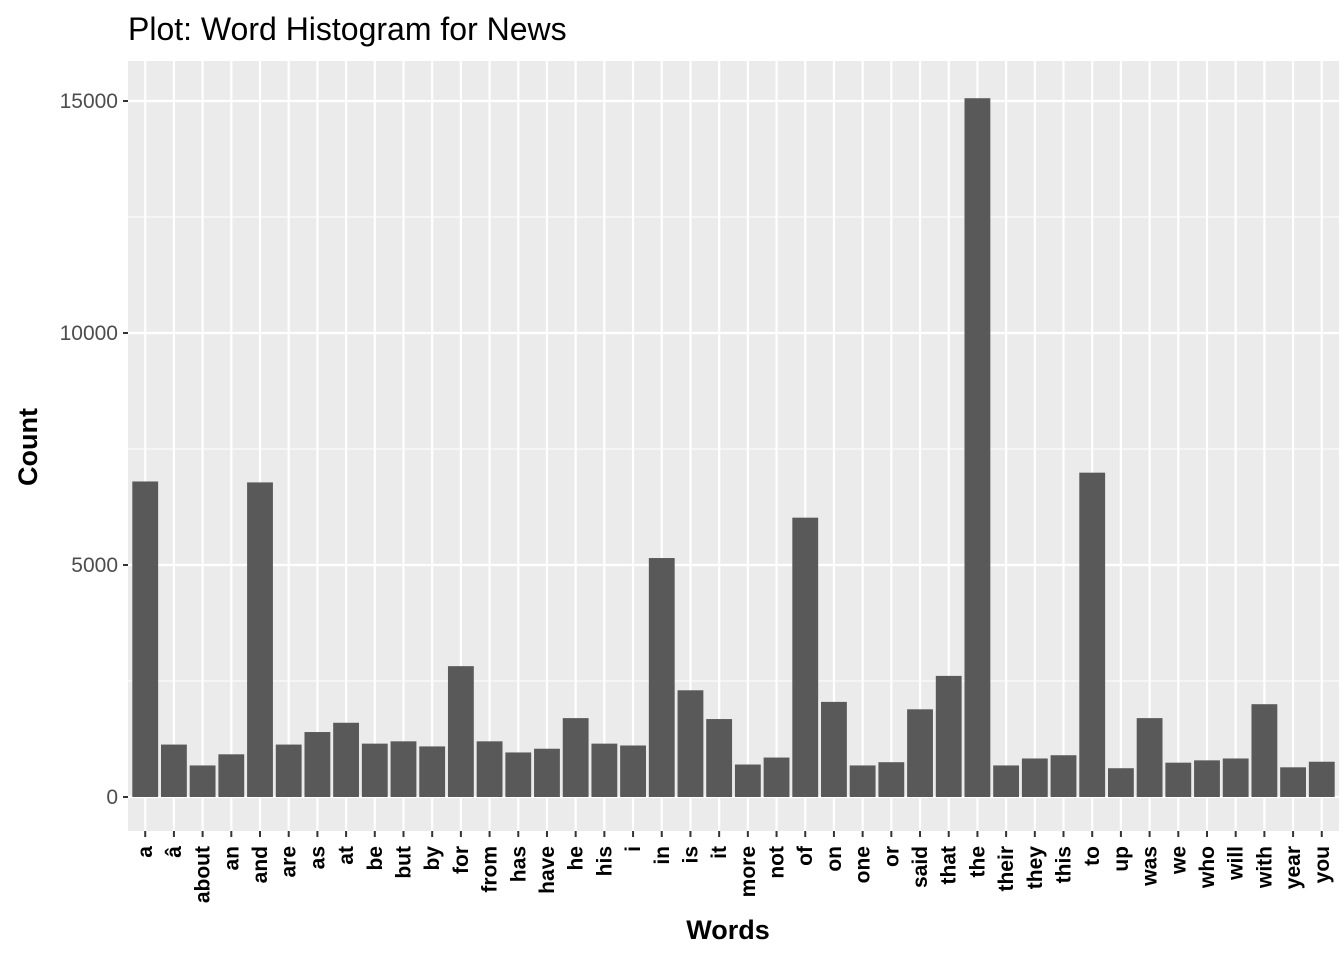 This screenshot has height=960, width=1344. Describe the element at coordinates (231, 858) in the screenshot. I see `x-tick-label: an` at that location.